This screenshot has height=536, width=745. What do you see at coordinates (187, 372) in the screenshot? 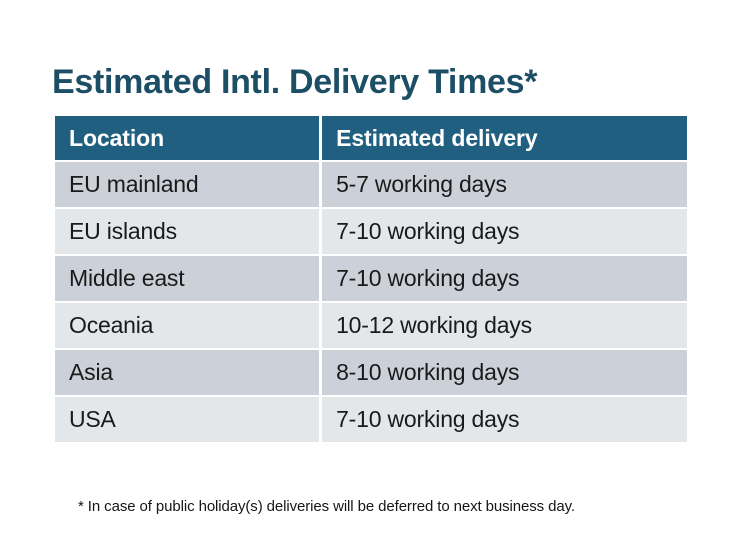
I see `cell-location: Asia` at bounding box center [187, 372].